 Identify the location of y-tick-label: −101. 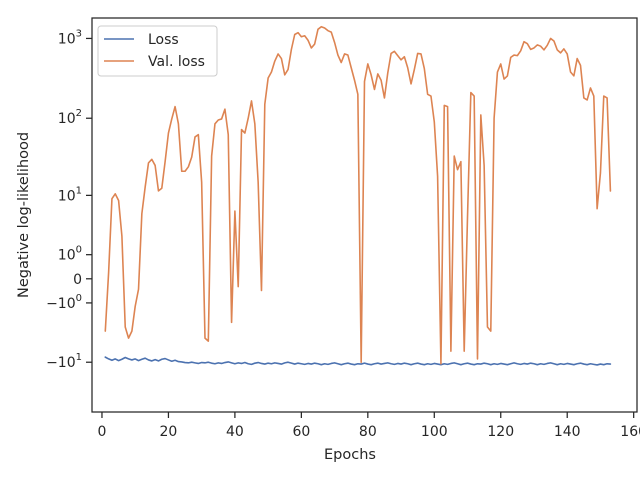
(64, 361).